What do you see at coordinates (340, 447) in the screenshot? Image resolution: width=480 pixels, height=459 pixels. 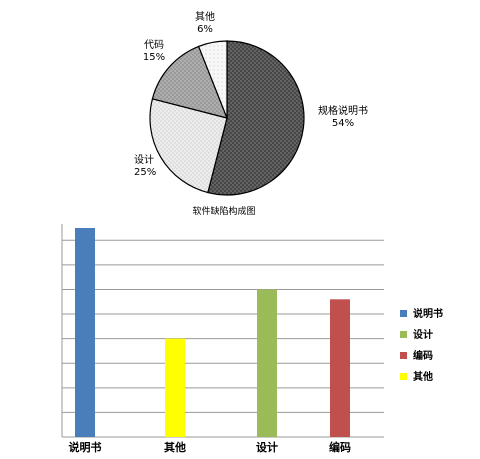 I see `x-tick-label-3: 编码` at bounding box center [340, 447].